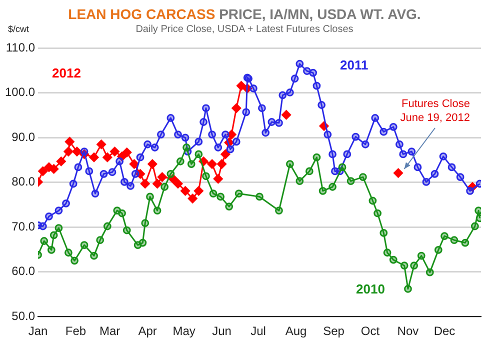 This screenshot has height=342, width=489. I want to click on y-tick-label: 110.0, so click(21, 47).